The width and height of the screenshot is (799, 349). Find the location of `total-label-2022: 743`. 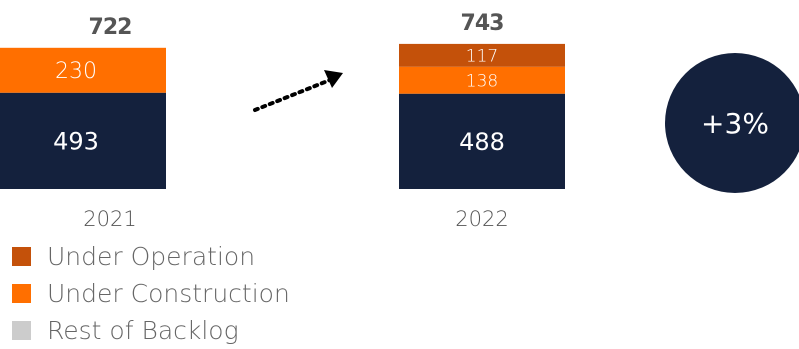

total-label-2022: 743 is located at coordinates (482, 23).